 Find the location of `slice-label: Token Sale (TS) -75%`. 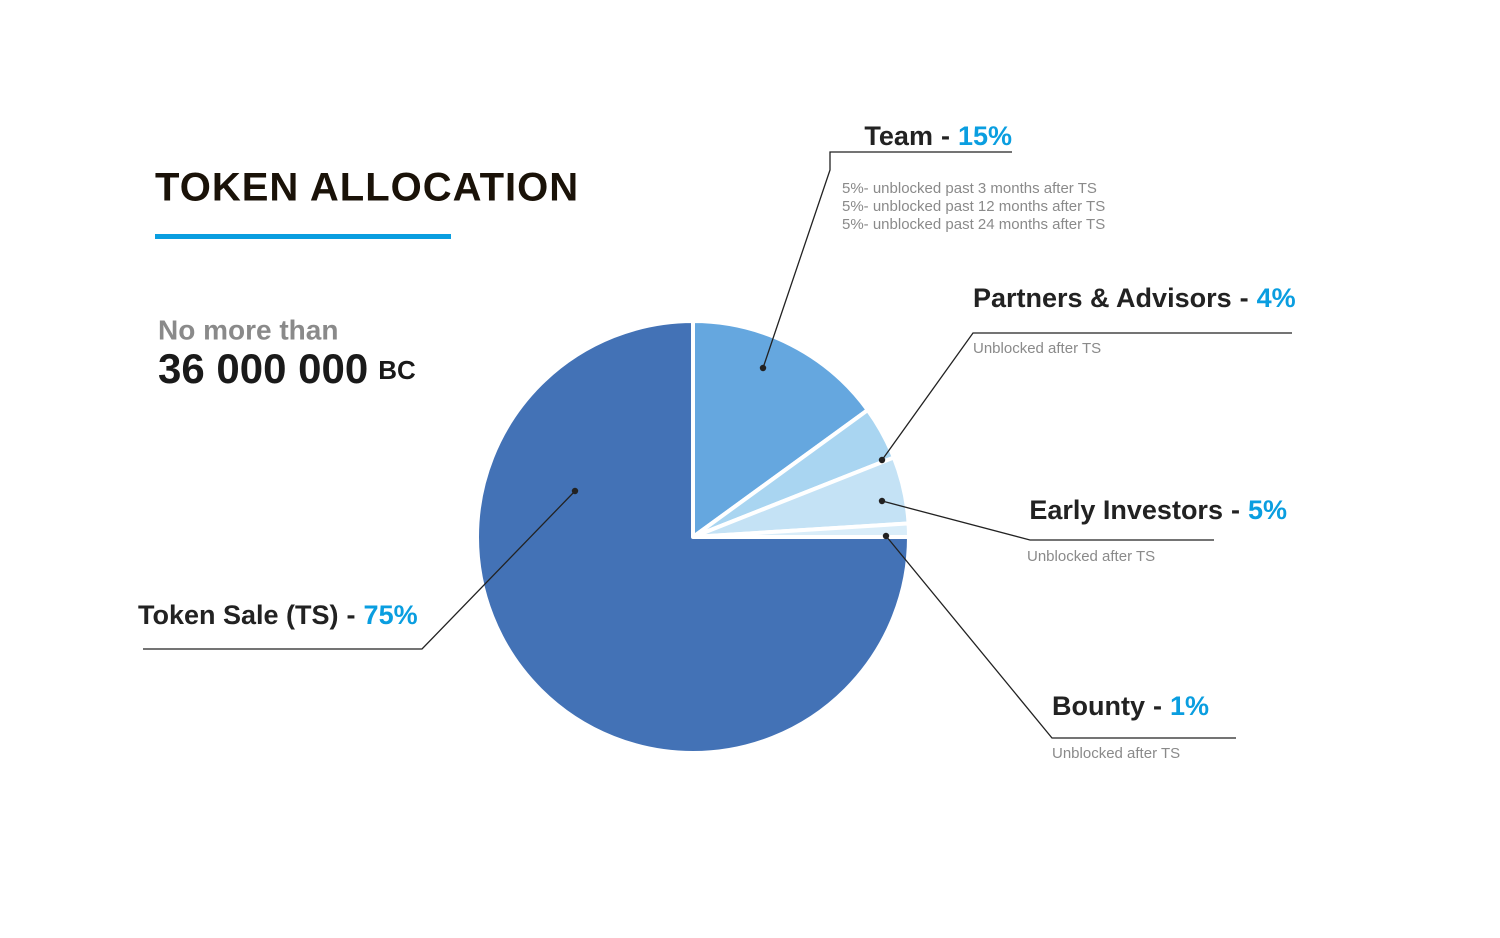

slice-label: Token Sale (TS) -75% is located at coordinates (278, 615).